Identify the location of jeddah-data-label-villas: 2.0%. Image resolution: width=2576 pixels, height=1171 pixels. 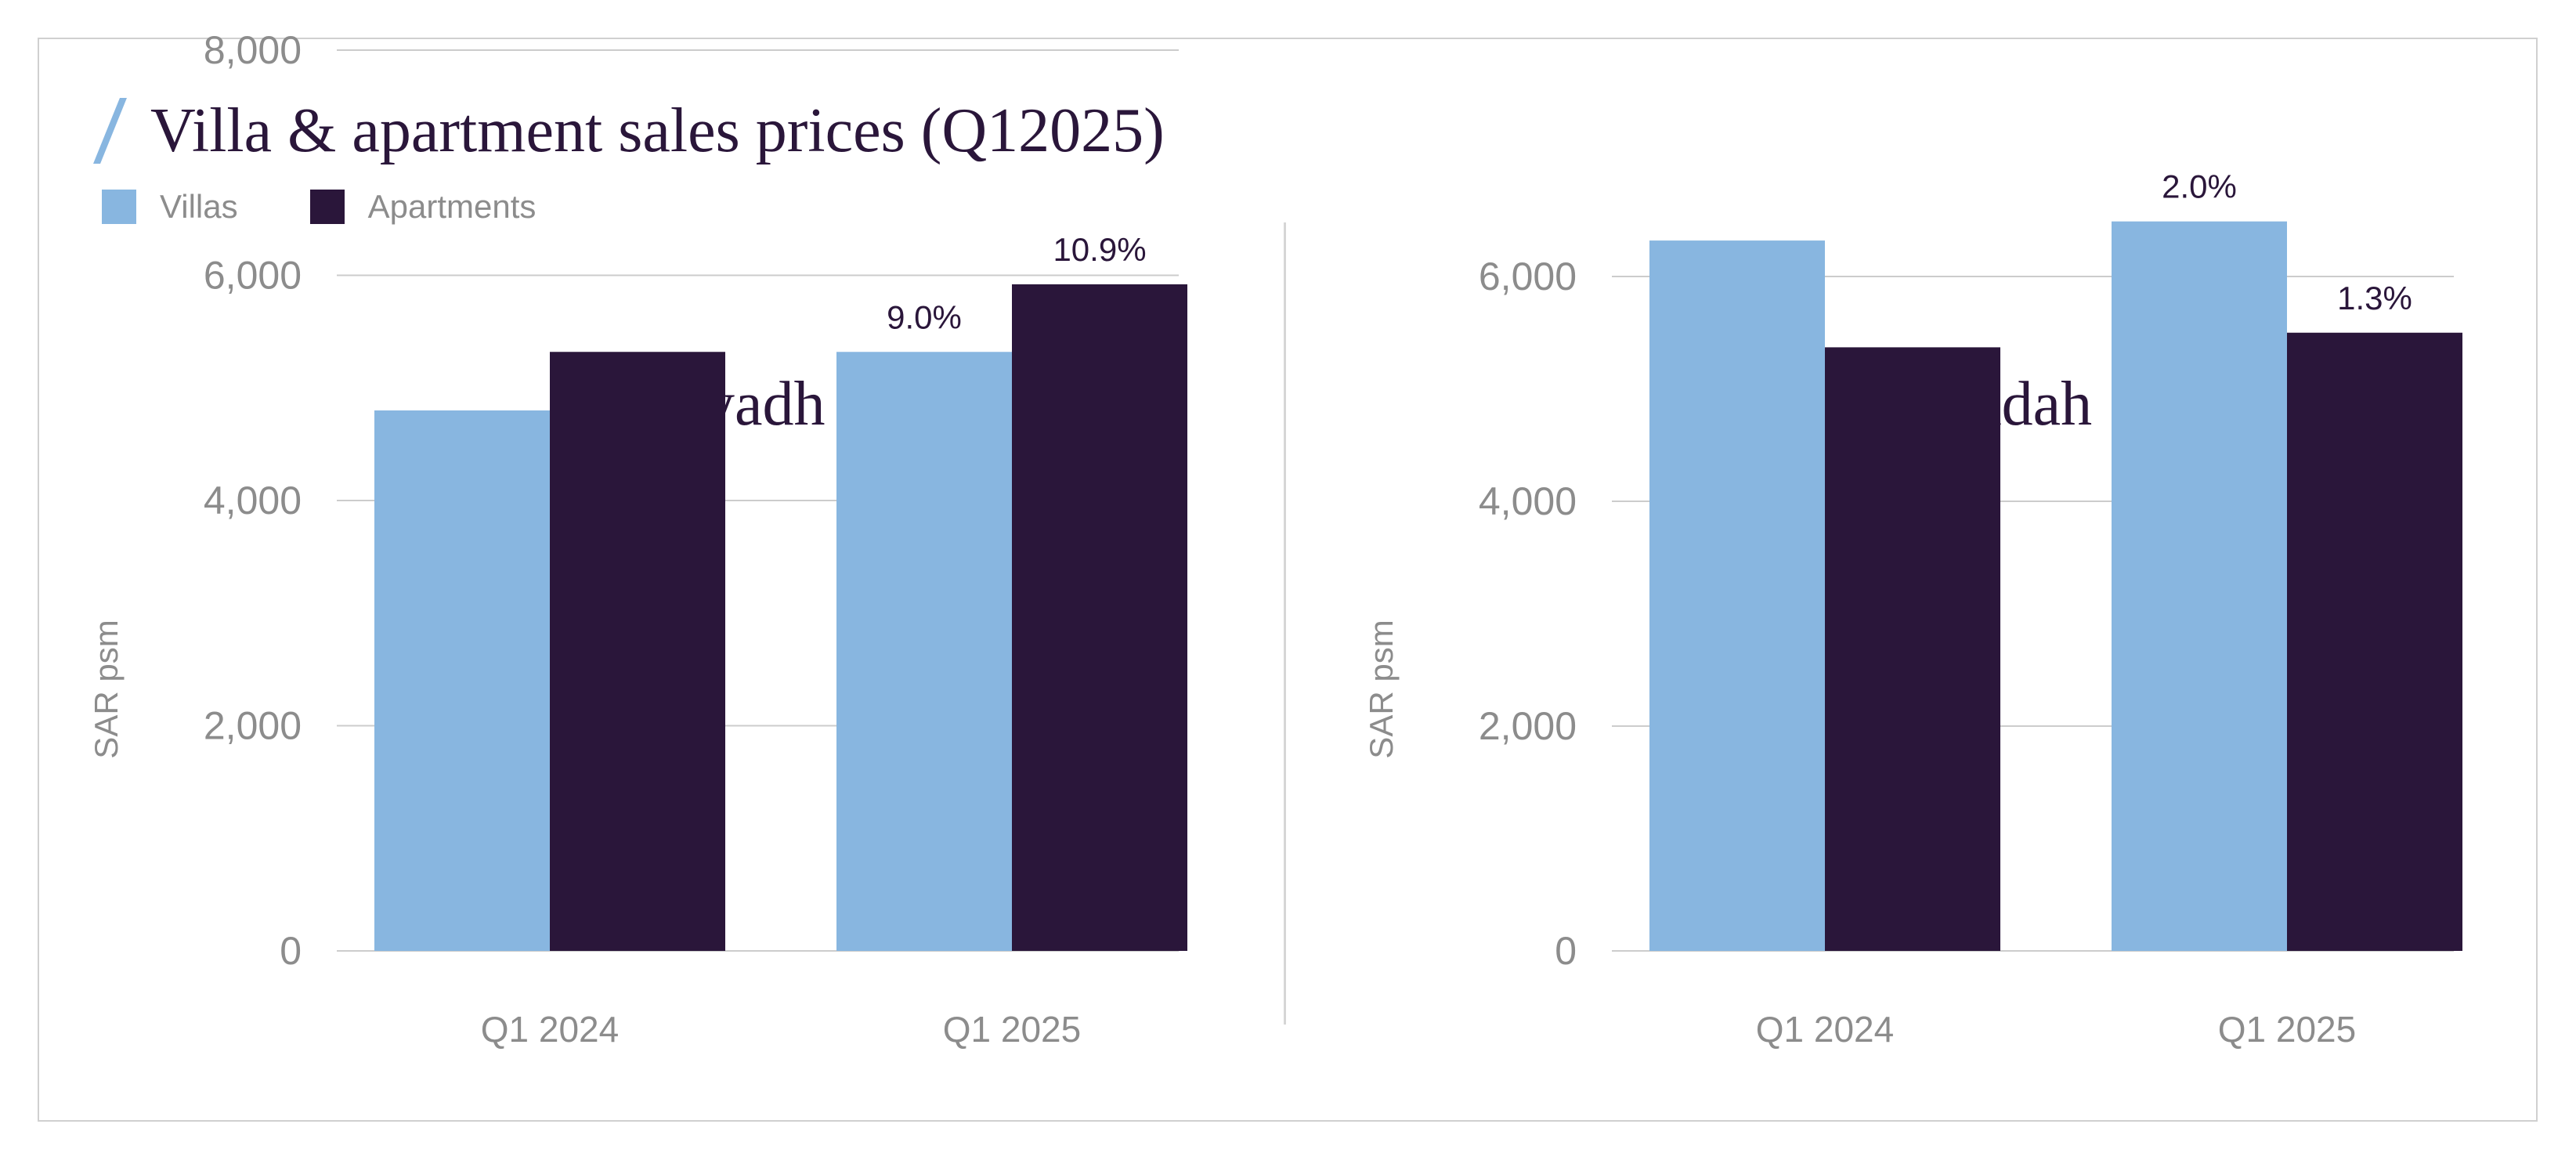
(2199, 186).